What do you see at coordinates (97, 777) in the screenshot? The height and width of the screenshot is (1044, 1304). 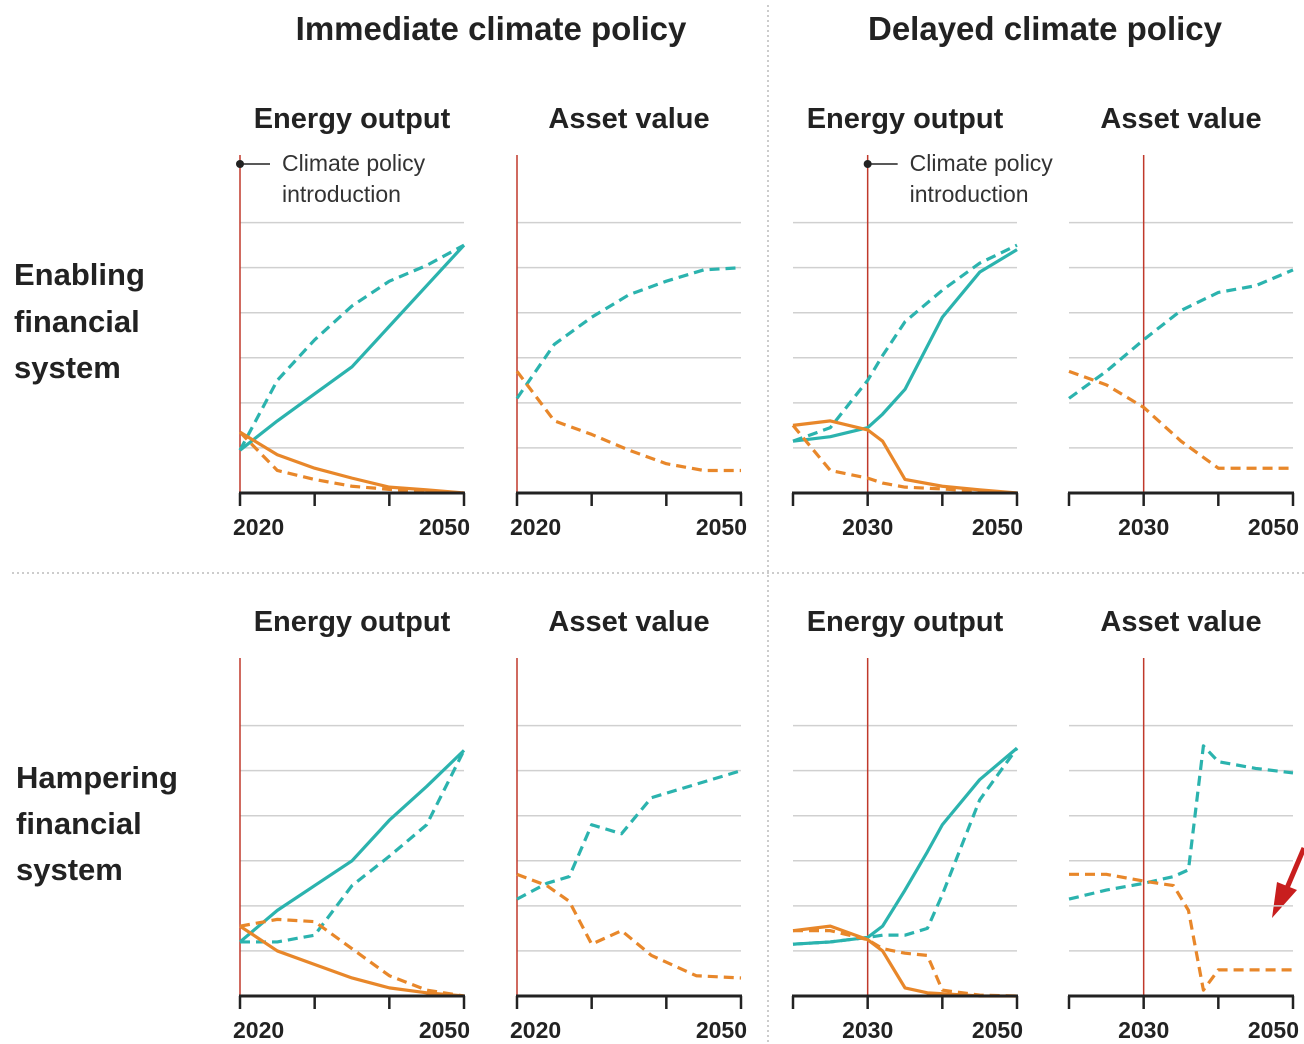 I see `row-label: Hampering` at bounding box center [97, 777].